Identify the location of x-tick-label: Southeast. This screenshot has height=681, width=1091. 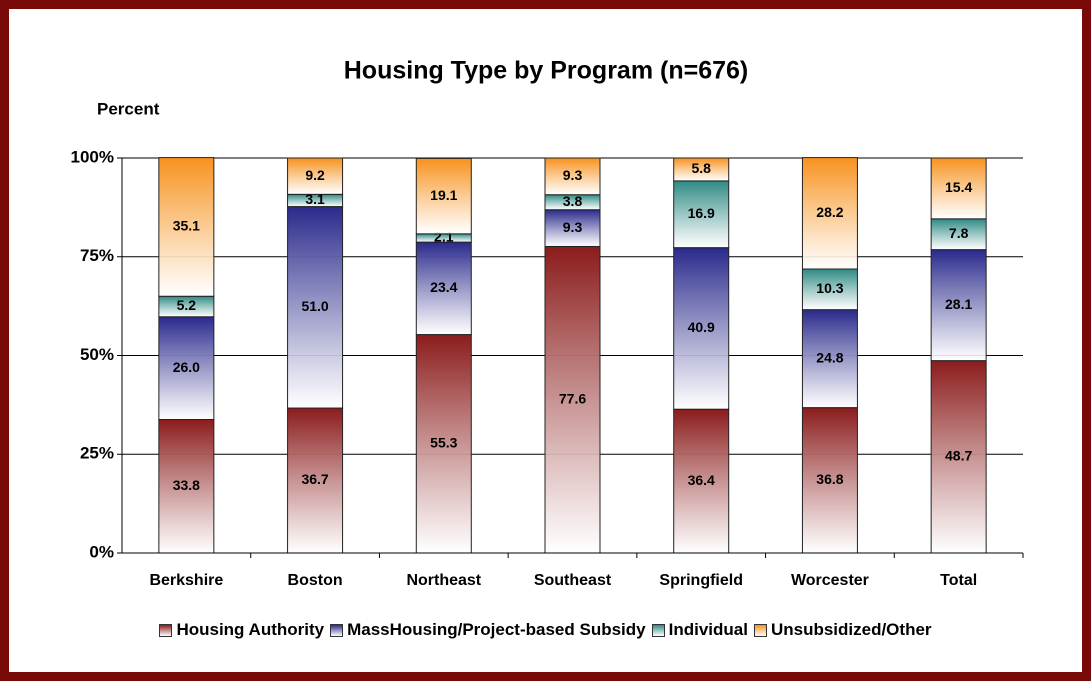
(573, 580).